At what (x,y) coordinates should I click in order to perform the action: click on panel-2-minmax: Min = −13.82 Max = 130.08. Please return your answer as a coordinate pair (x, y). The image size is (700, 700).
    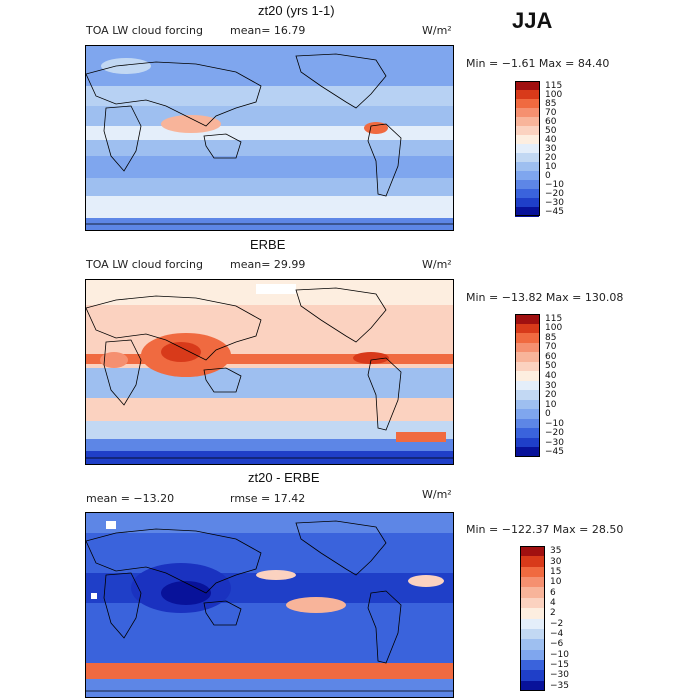
    Looking at the image, I should click on (545, 297).